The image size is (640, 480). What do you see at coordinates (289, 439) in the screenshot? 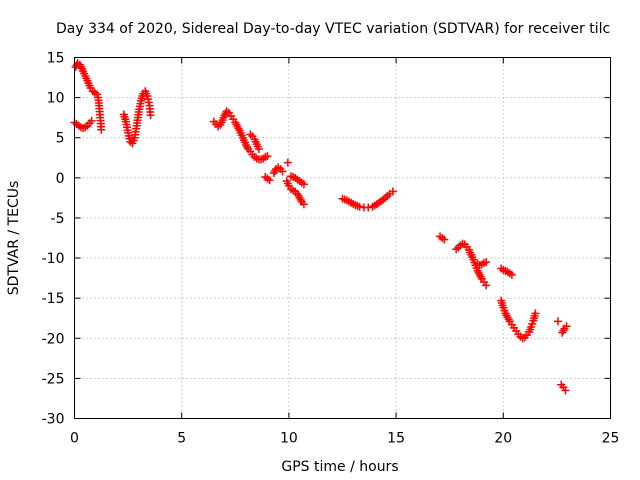
I see `x-tick-label: 10` at bounding box center [289, 439].